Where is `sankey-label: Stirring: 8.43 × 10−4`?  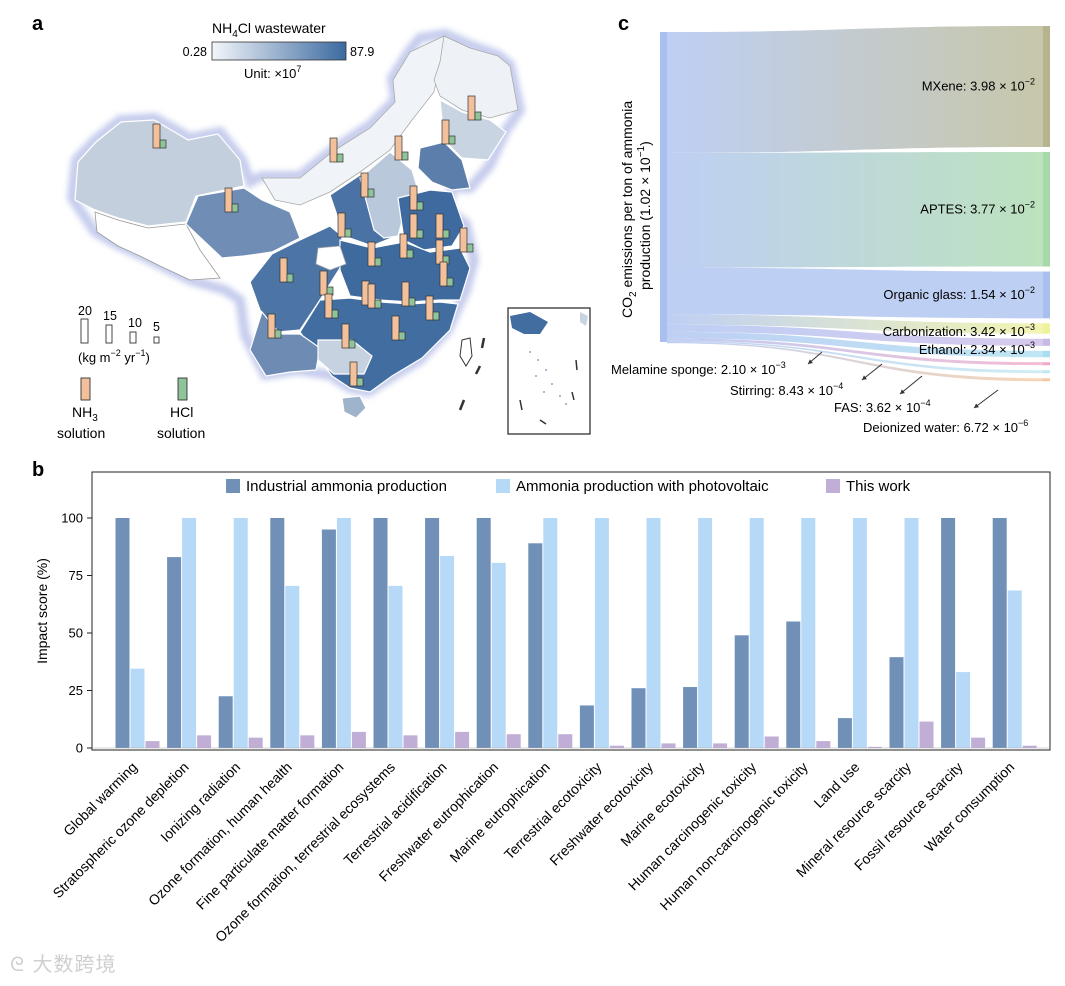 sankey-label: Stirring: 8.43 × 10−4 is located at coordinates (786, 389).